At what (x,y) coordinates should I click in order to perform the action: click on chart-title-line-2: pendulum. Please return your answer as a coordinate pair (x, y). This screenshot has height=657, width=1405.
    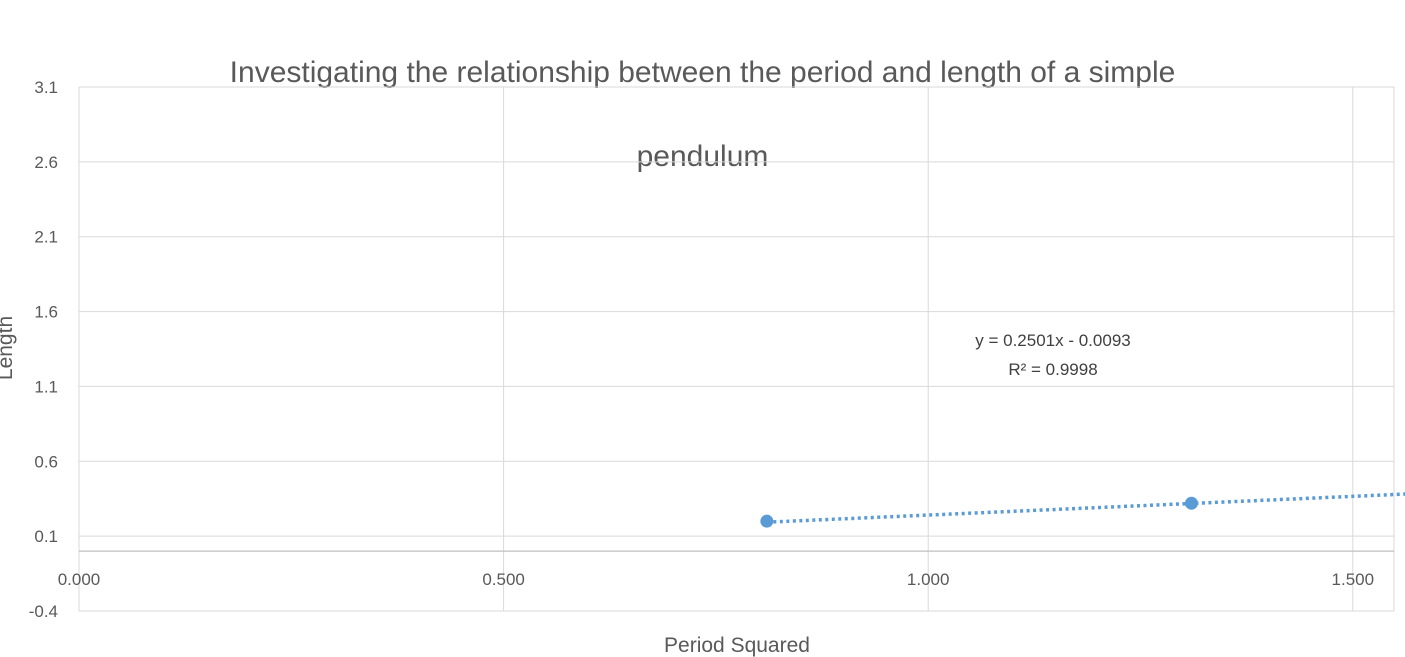
    Looking at the image, I should click on (702, 156).